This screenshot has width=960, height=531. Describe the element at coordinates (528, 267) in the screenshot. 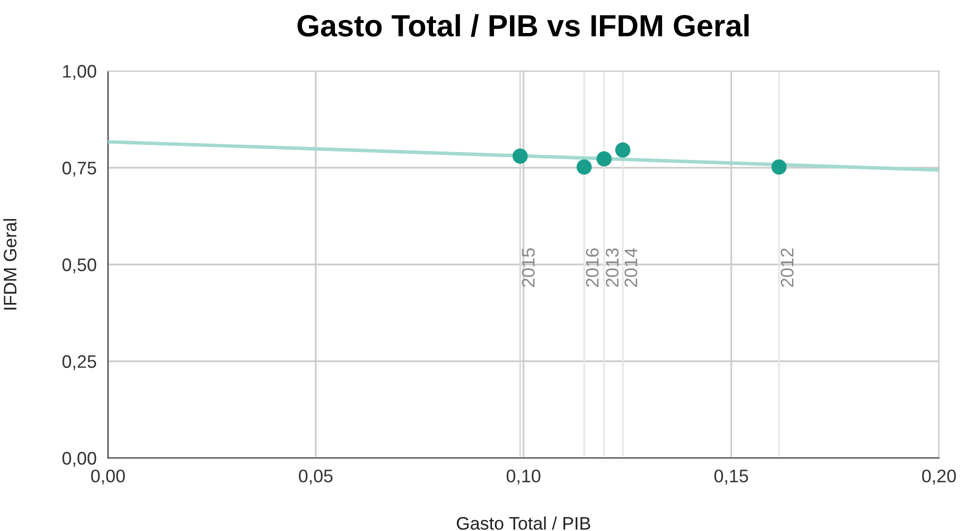

I see `annotation: 2015` at that location.